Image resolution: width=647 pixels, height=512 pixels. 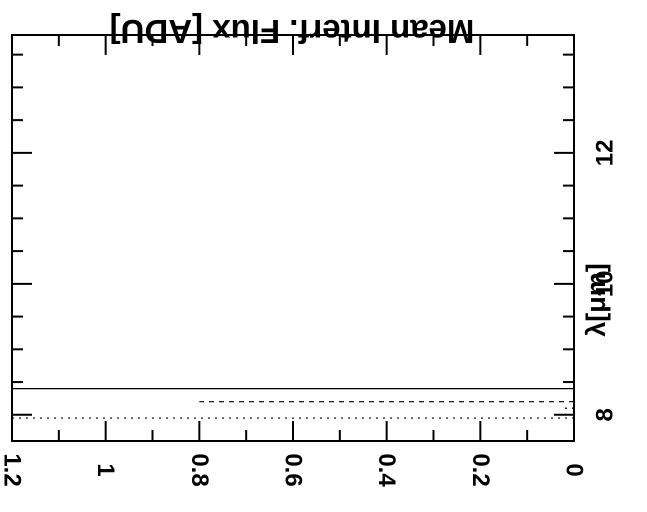 I want to click on value-tick-label-group: 0.8, so click(x=199, y=469).